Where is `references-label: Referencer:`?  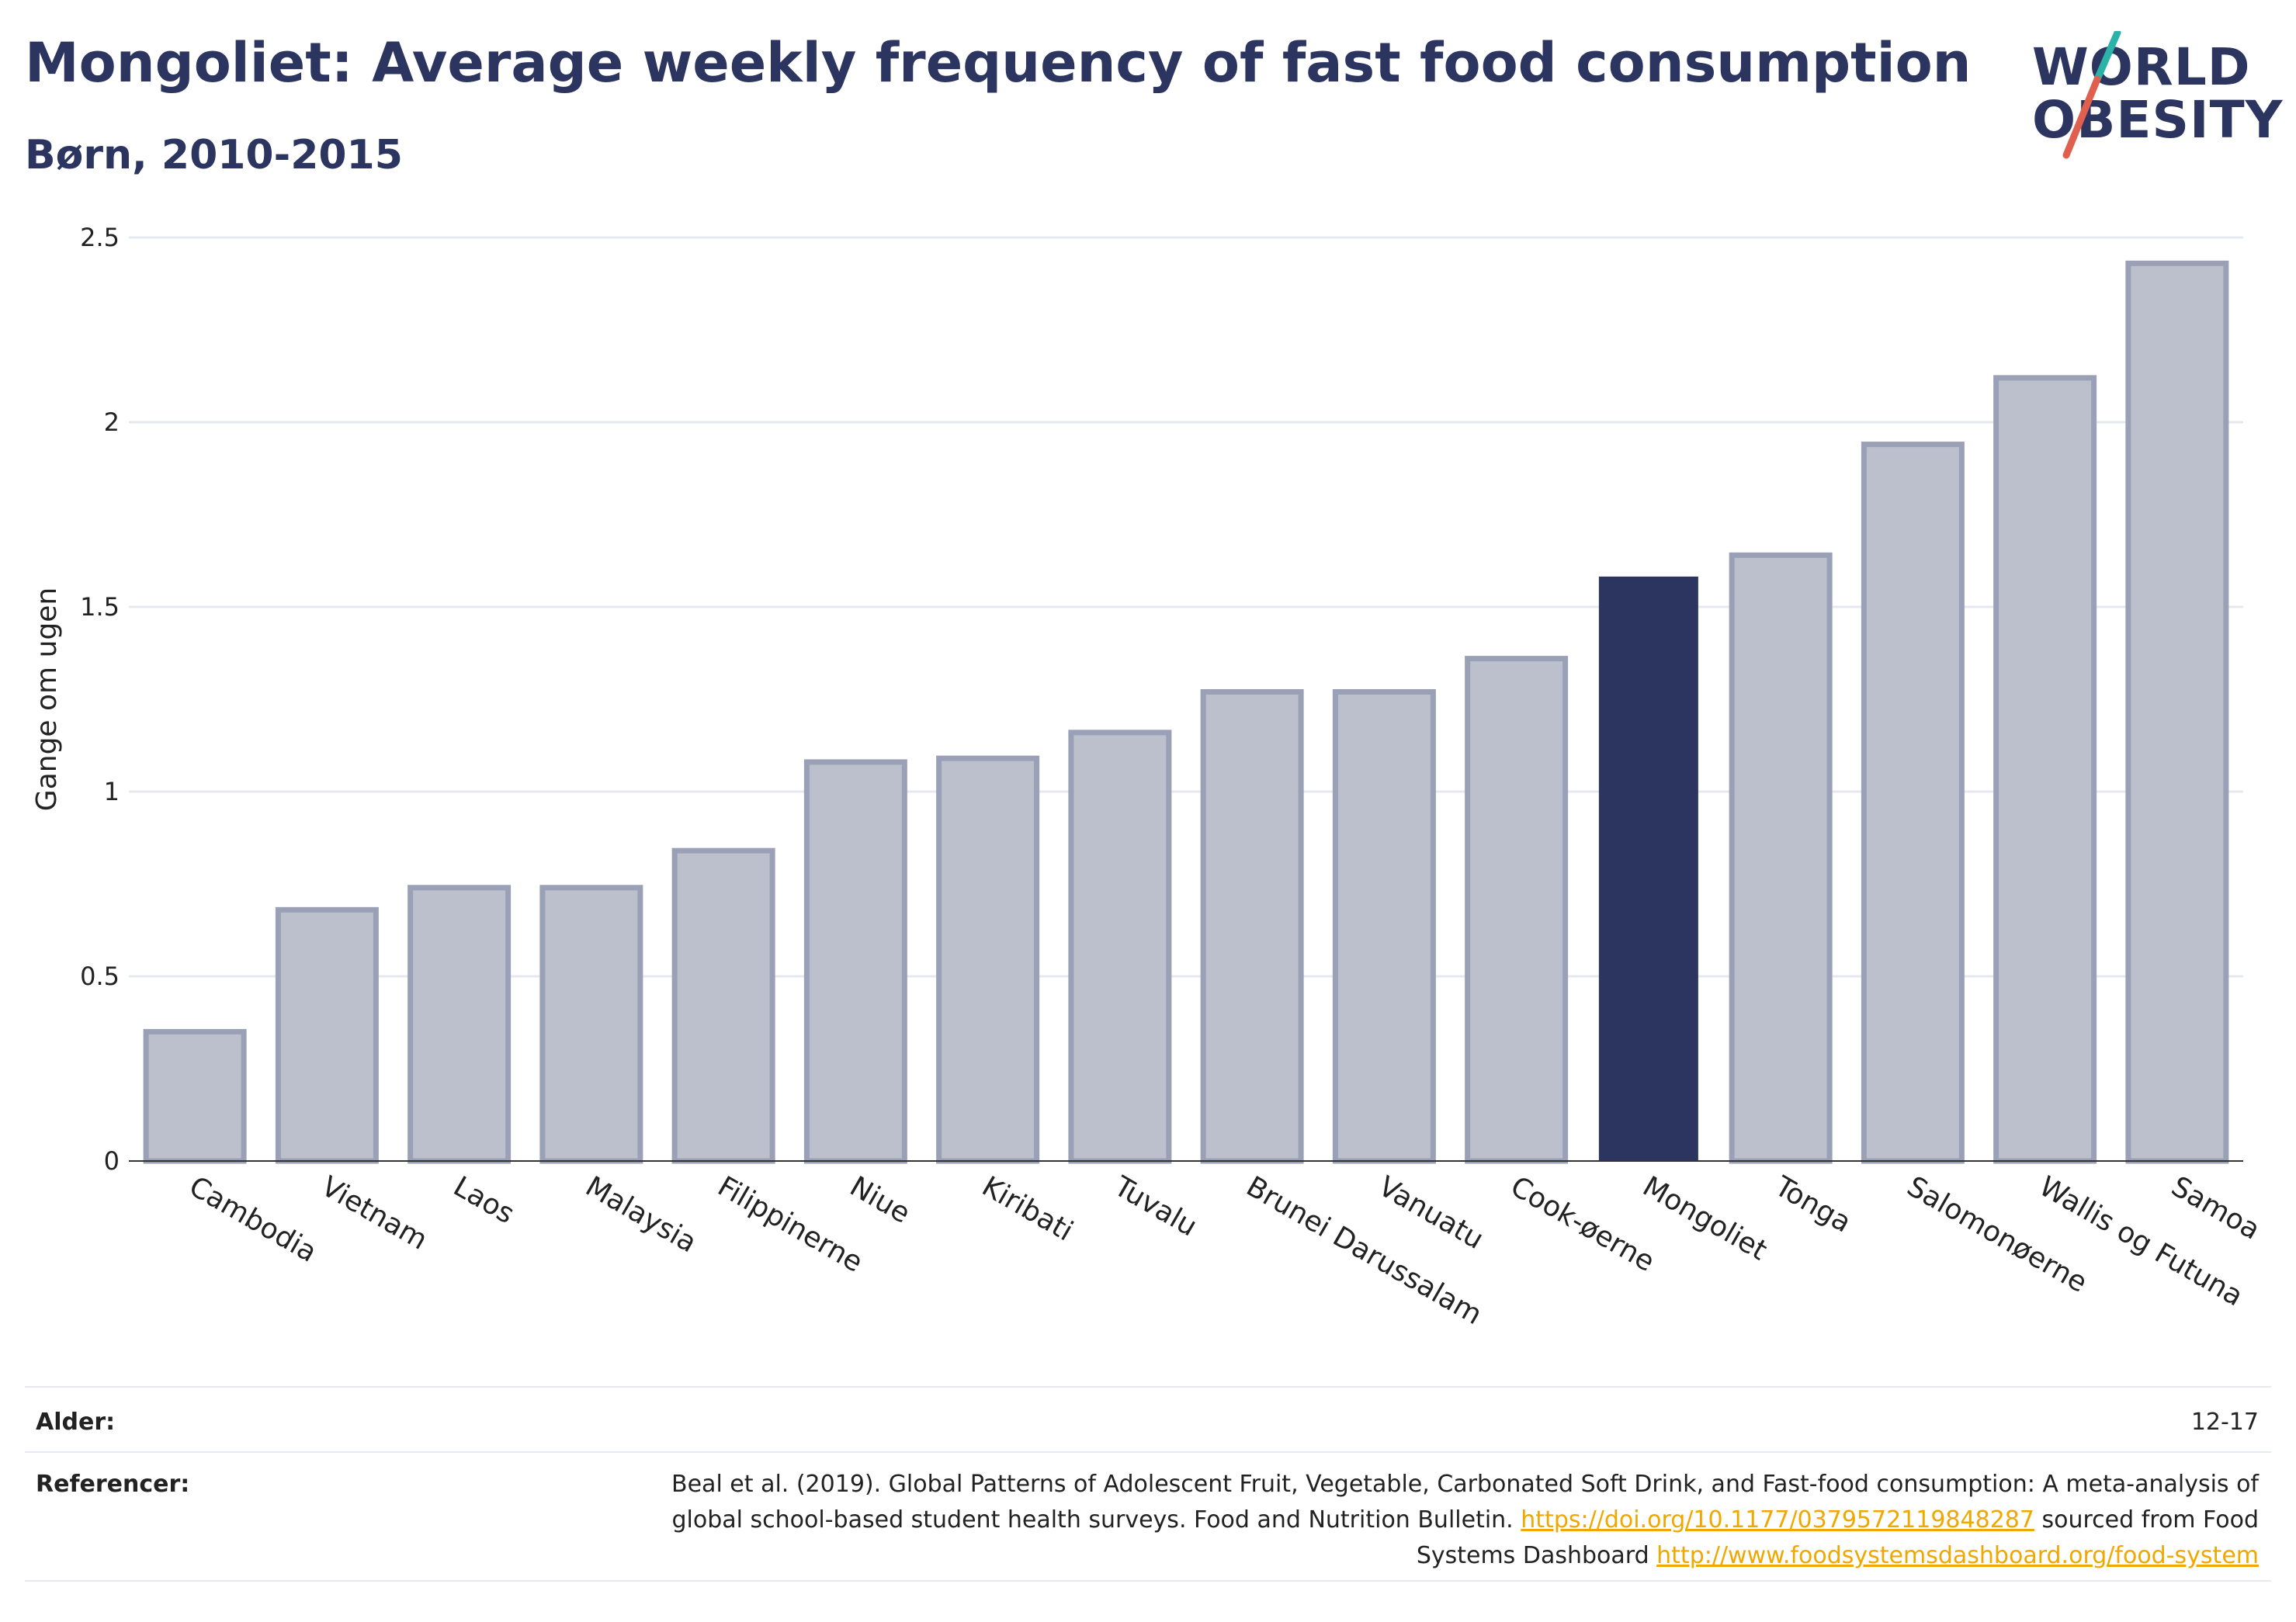 references-label: Referencer: is located at coordinates (113, 1484).